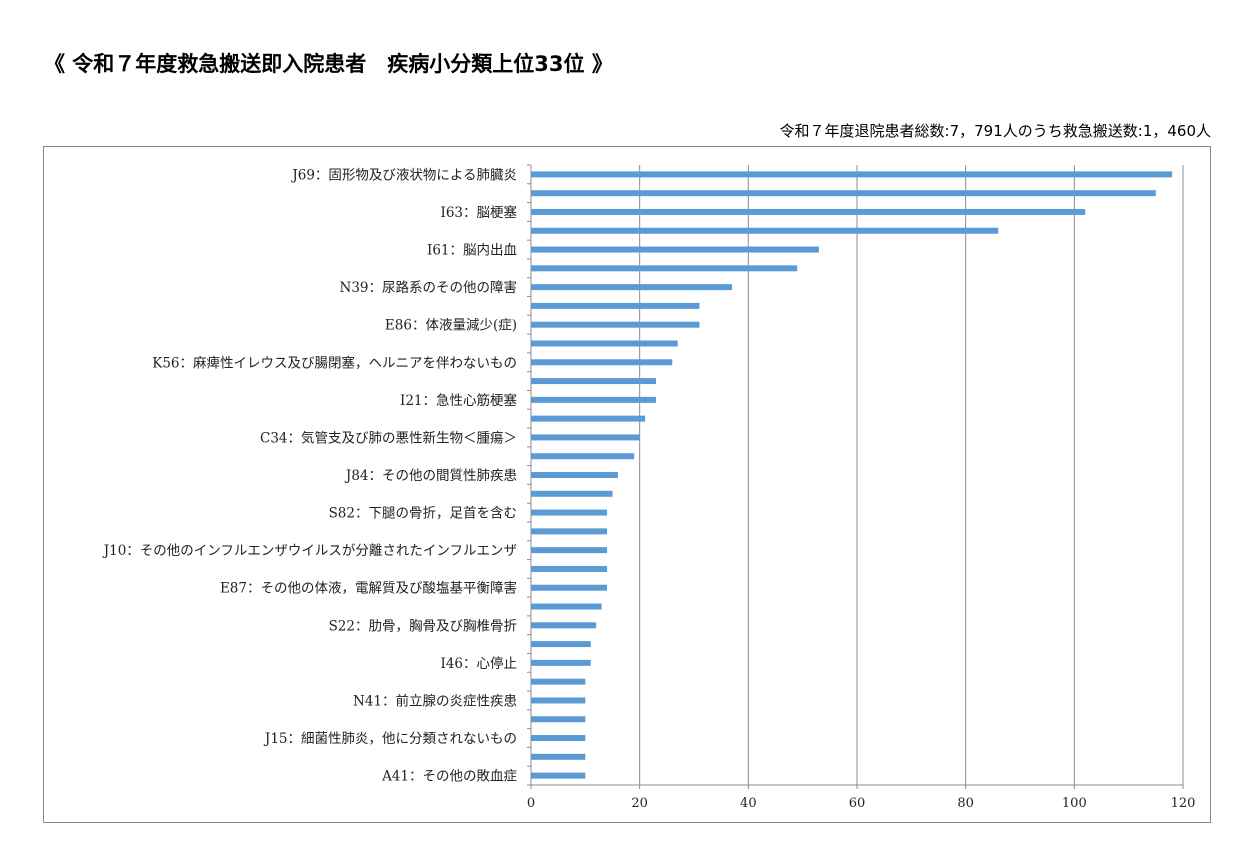  Describe the element at coordinates (435, 700) in the screenshot. I see `category-label-29: N41：前立腺の炎症性疾患` at that location.